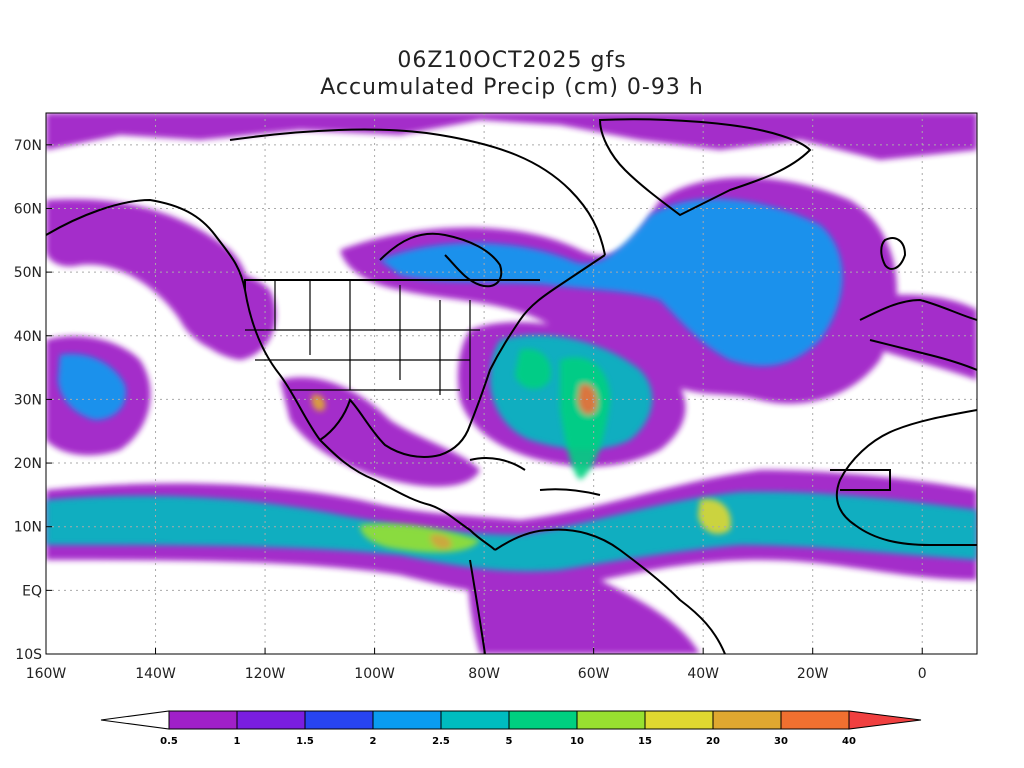  I want to click on colorbar-level-label: 2.5, so click(441, 741).